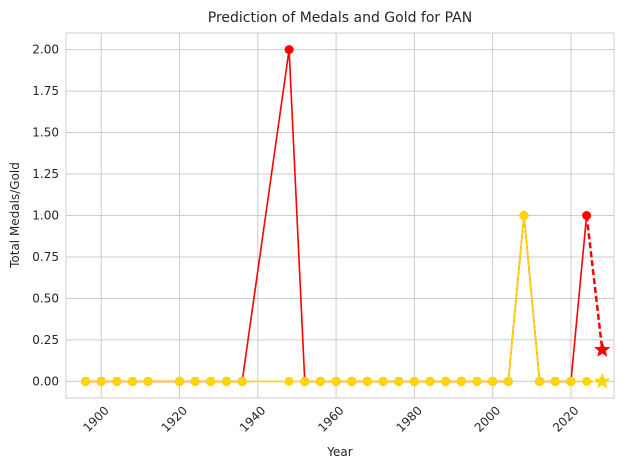 The image size is (630, 470). Describe the element at coordinates (45, 133) in the screenshot. I see `y-tick-label: 1.50` at that location.